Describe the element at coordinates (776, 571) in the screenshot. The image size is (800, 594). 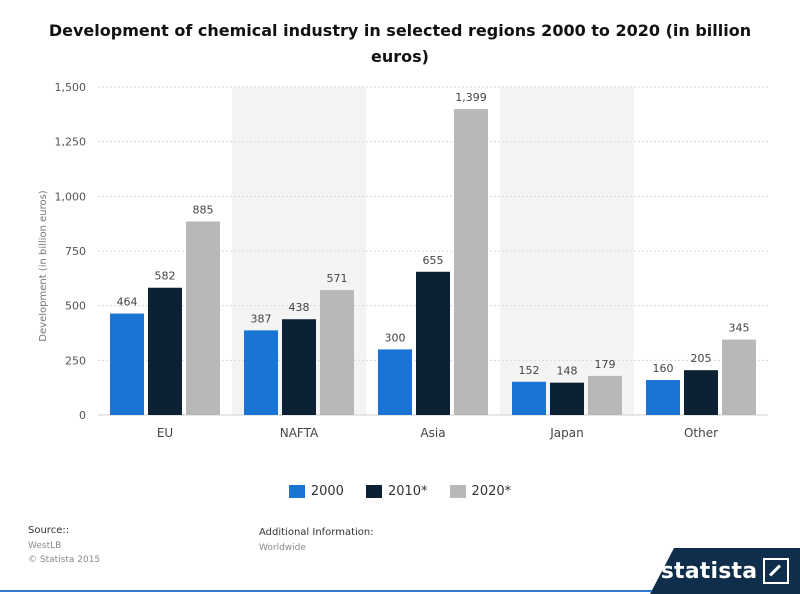
I see `statista-mark-icon` at that location.